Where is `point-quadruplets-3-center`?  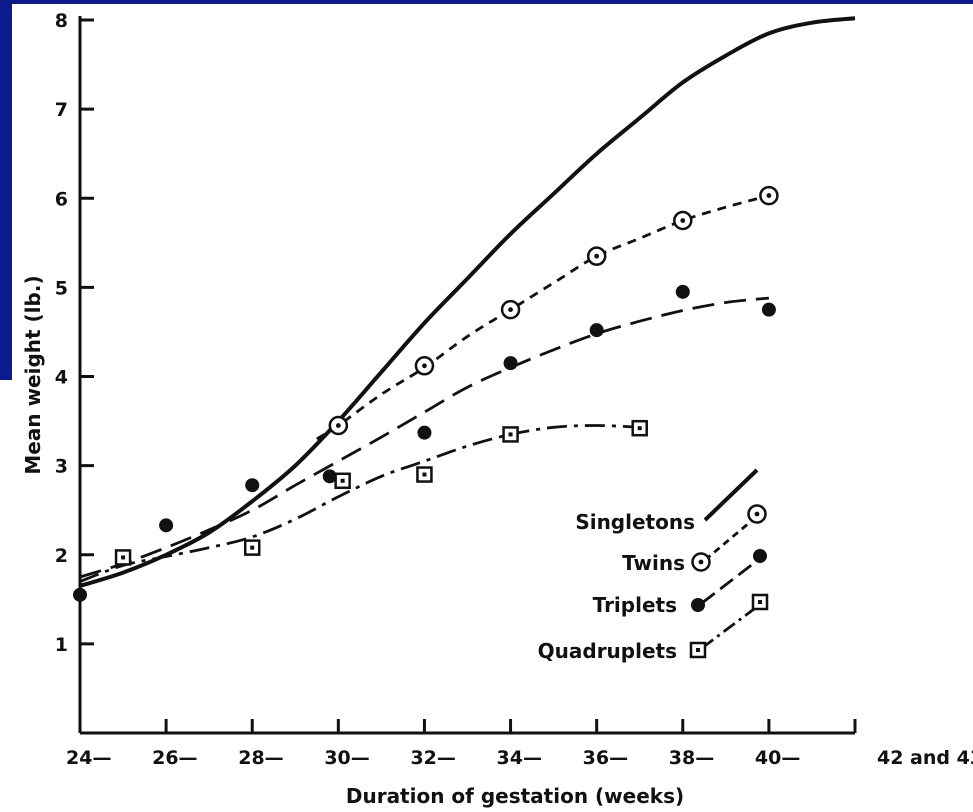
point-quadruplets-3-center is located at coordinates (424, 474).